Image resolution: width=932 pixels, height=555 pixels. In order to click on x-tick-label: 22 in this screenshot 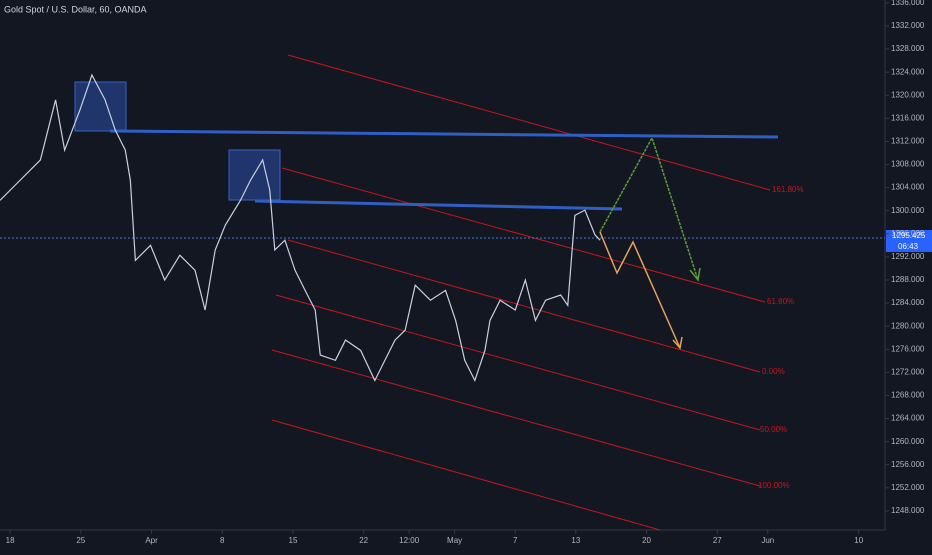, I will do `click(363, 540)`.